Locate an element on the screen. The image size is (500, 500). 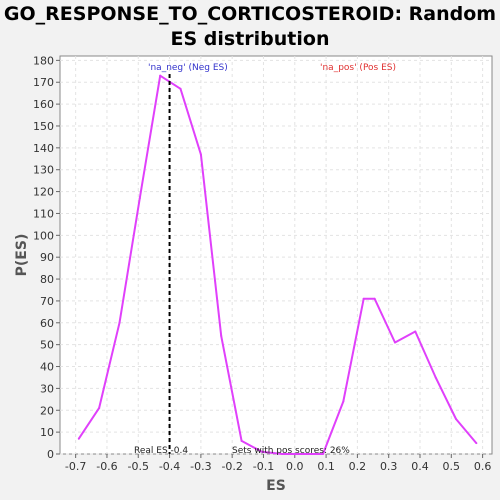
chart-title-line-2: ES distribution is located at coordinates (250, 39).